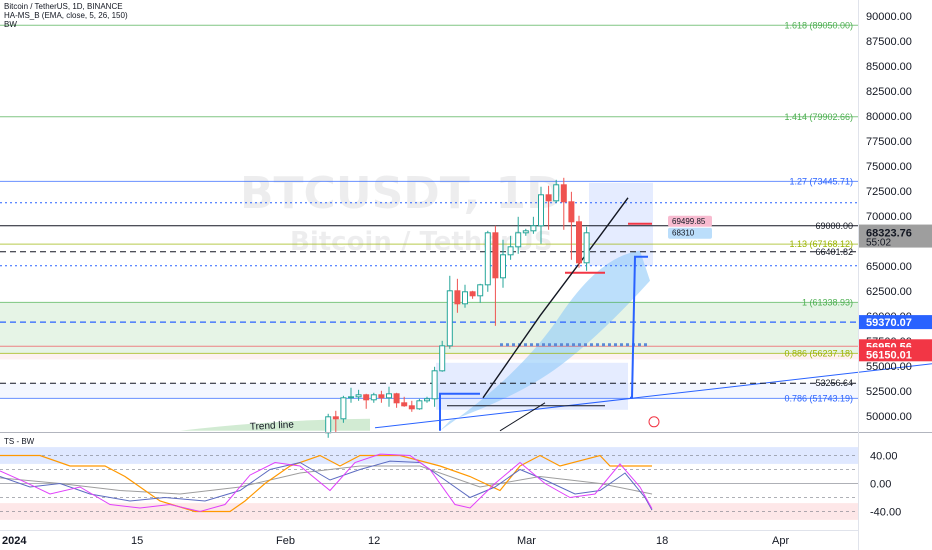 This screenshot has height=550, width=932. What do you see at coordinates (522, 417) in the screenshot?
I see `diag-line` at bounding box center [522, 417].